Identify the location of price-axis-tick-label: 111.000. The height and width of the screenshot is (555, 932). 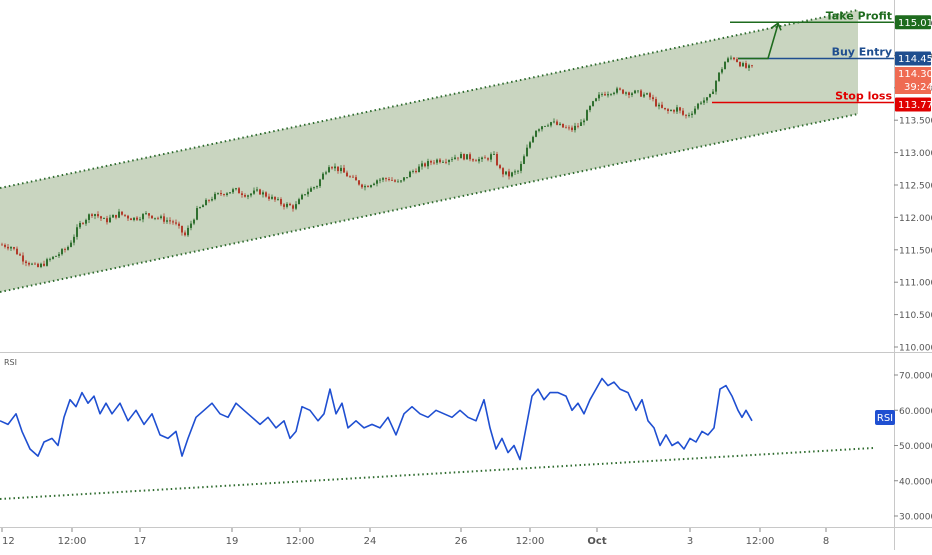
(915, 284).